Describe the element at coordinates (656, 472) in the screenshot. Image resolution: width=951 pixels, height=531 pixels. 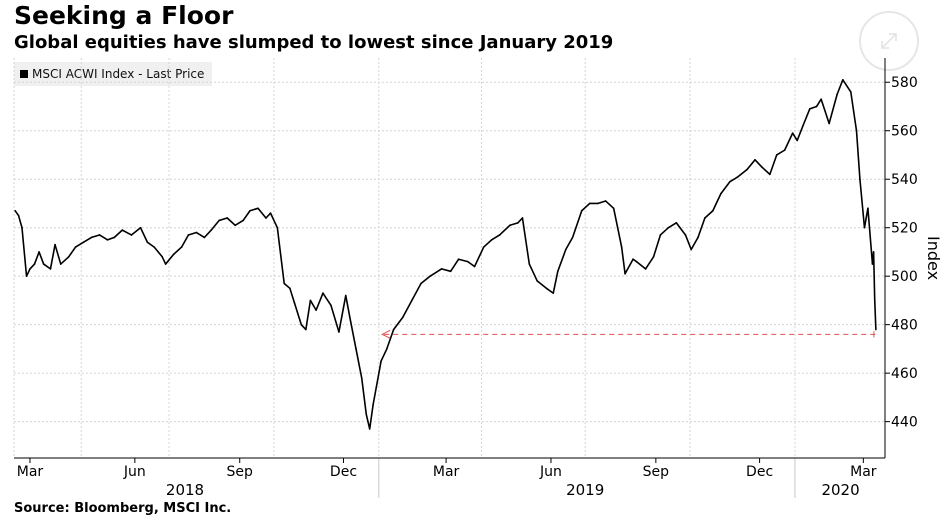
I see `x-tick-label: Sep` at that location.